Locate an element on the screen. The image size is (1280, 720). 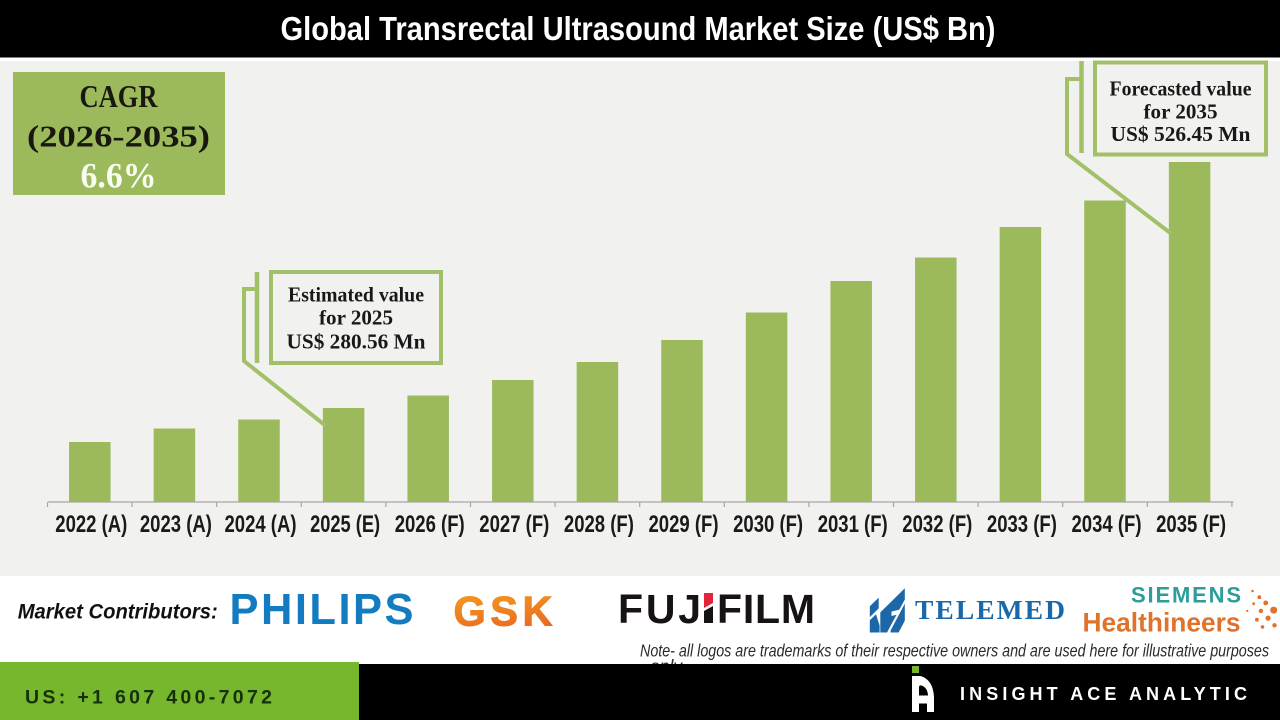
svg-text: FUJ is located at coordinates (659, 609).